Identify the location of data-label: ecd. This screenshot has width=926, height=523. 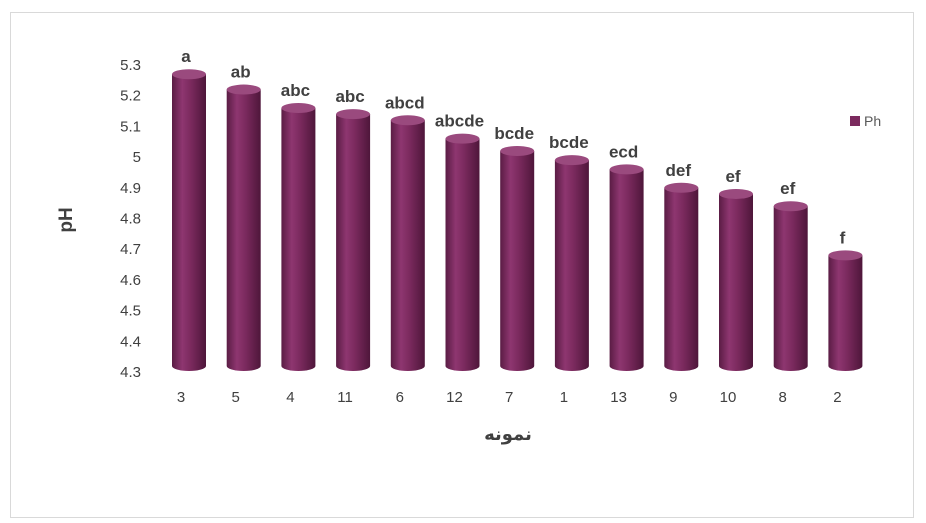
(623, 151).